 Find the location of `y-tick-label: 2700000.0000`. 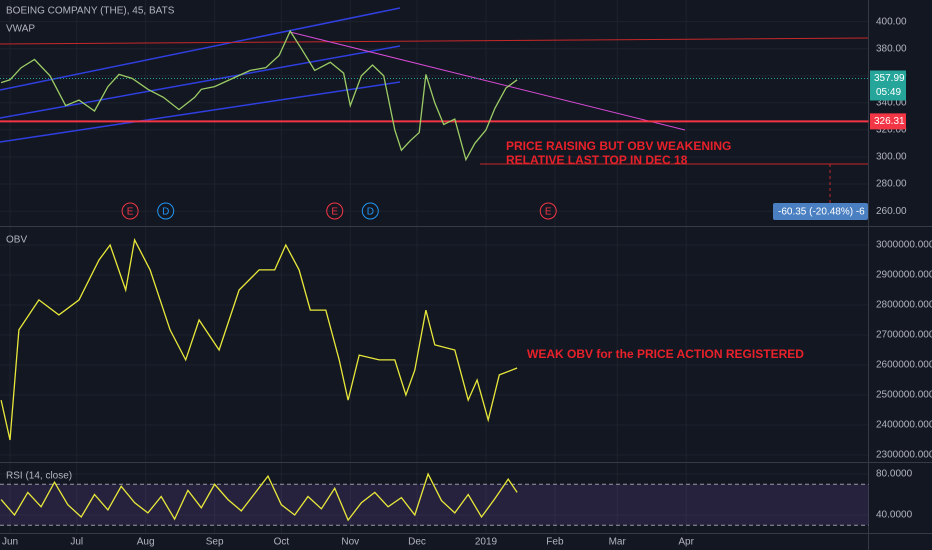

y-tick-label: 2700000.0000 is located at coordinates (904, 335).